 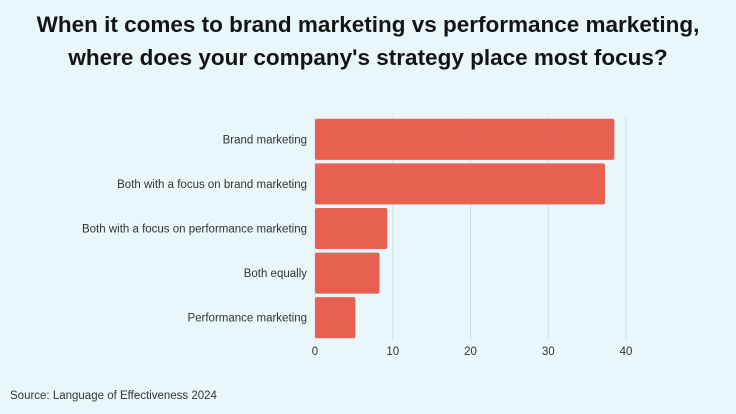 I want to click on category-label-0: Brand marketing, so click(x=265, y=140).